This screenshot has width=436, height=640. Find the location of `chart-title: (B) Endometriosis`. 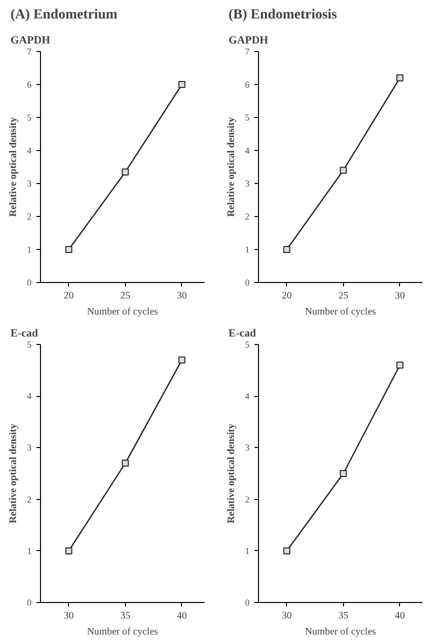

chart-title: (B) Endometriosis is located at coordinates (283, 15).